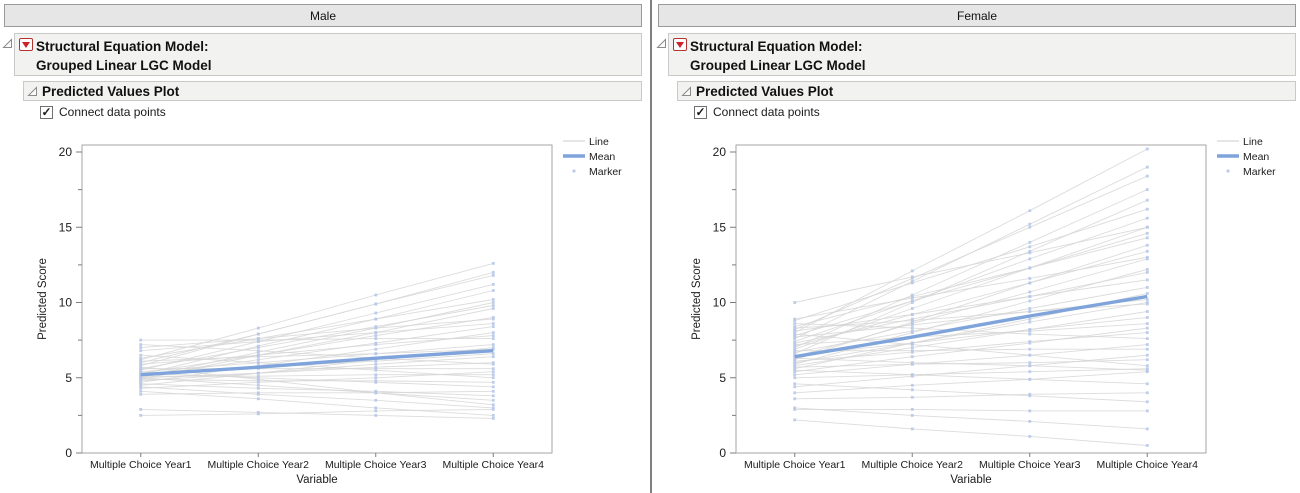 The image size is (1300, 493). I want to click on group-label: Female, so click(976, 15).